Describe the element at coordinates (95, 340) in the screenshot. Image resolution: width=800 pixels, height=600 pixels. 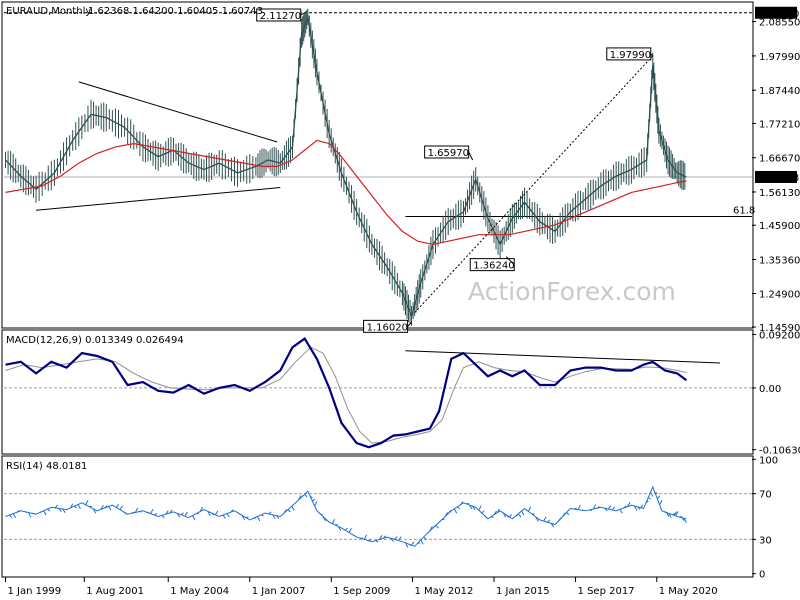
I see `macd-header: MACD(12,26,9) 0.013349 0.026494` at that location.